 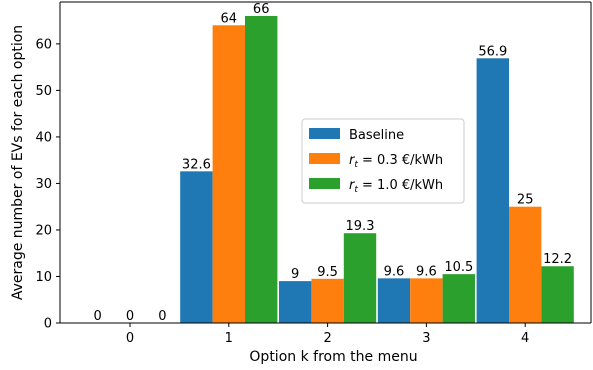 What do you see at coordinates (557, 259) in the screenshot?
I see `bar-label-s2-c4: 12.2` at bounding box center [557, 259].